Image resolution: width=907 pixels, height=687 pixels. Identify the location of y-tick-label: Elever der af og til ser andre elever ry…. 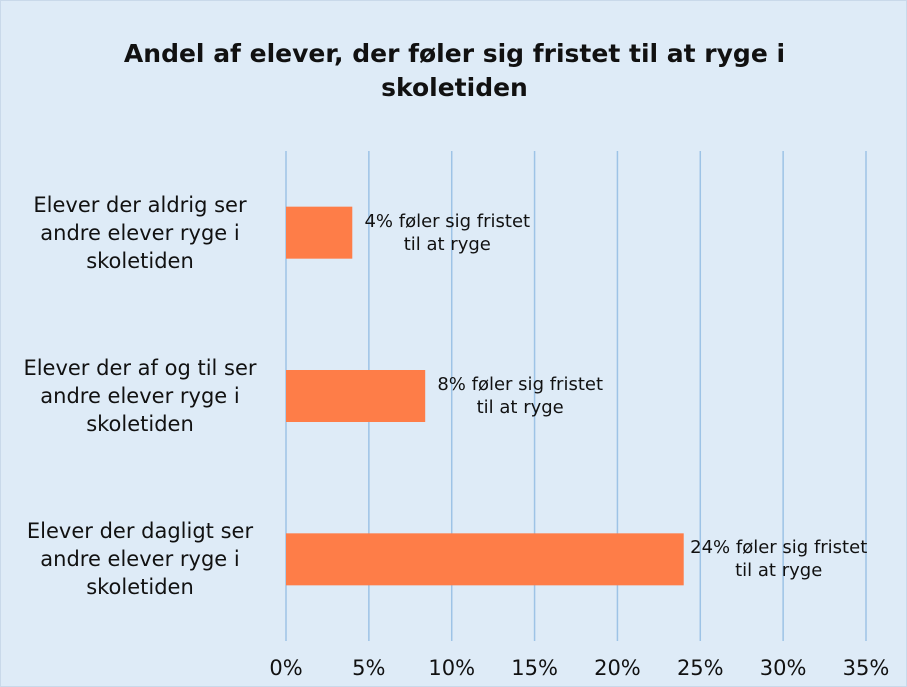
(140, 396).